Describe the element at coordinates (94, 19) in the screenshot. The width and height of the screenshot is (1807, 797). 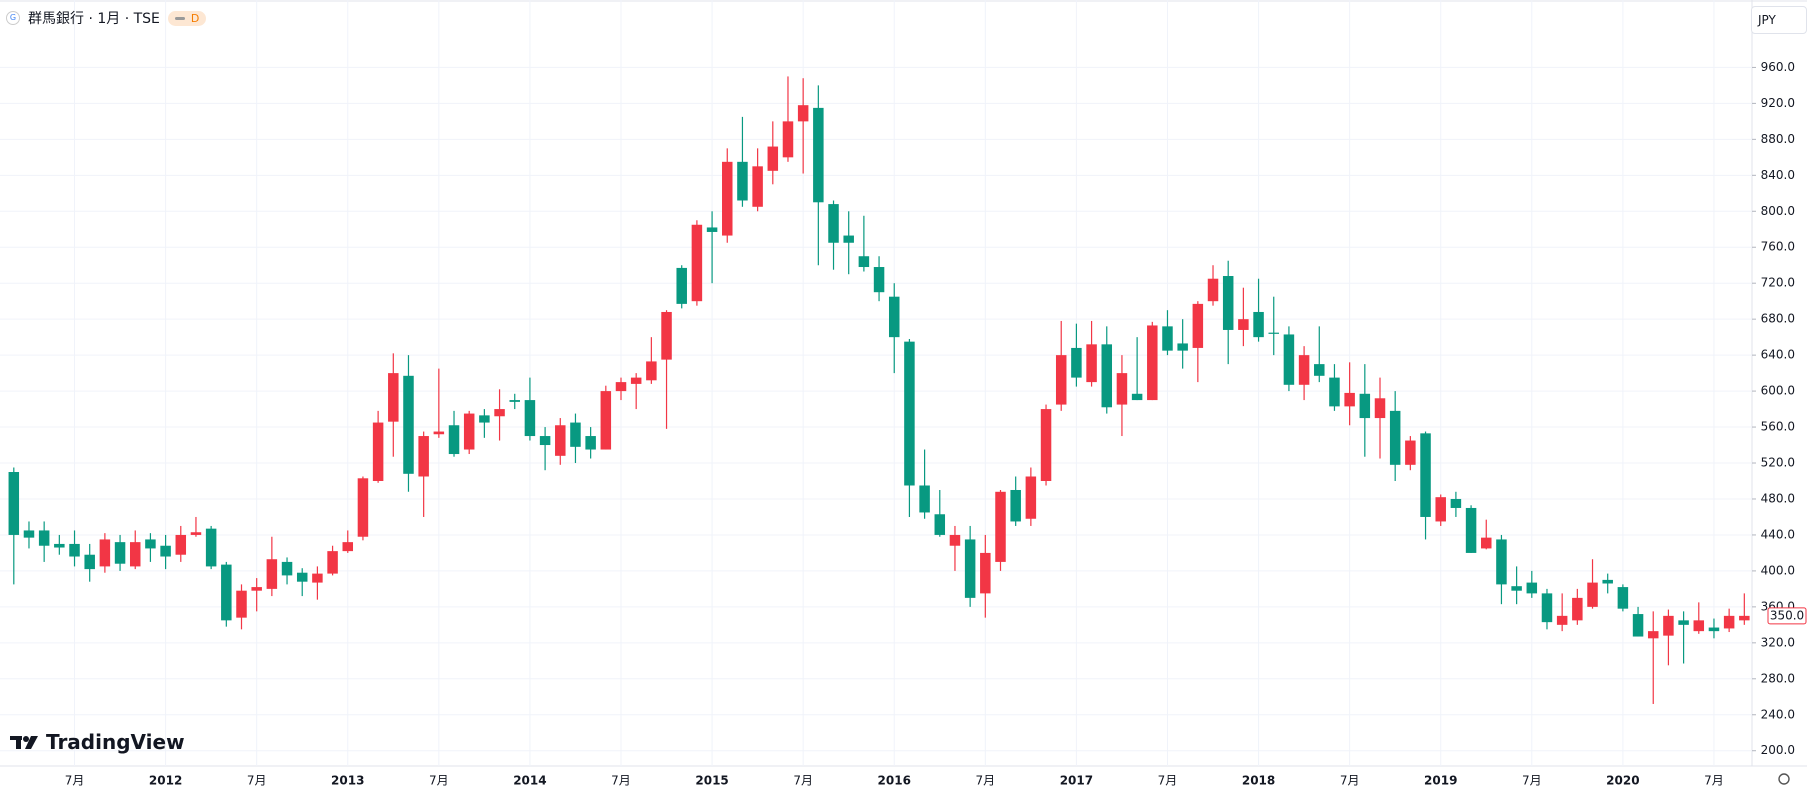
I see `symbol-title: 群馬銀行 · 1月 · TSE` at that location.